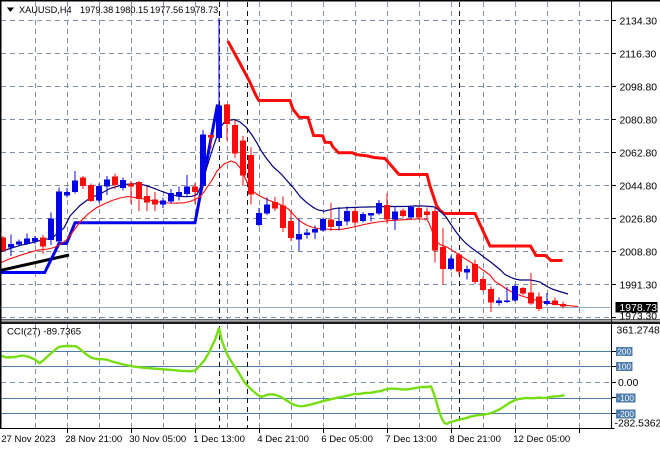 The height and width of the screenshot is (450, 660). What do you see at coordinates (283, 439) in the screenshot?
I see `svg-text: 4 Dec 21:00` at bounding box center [283, 439].